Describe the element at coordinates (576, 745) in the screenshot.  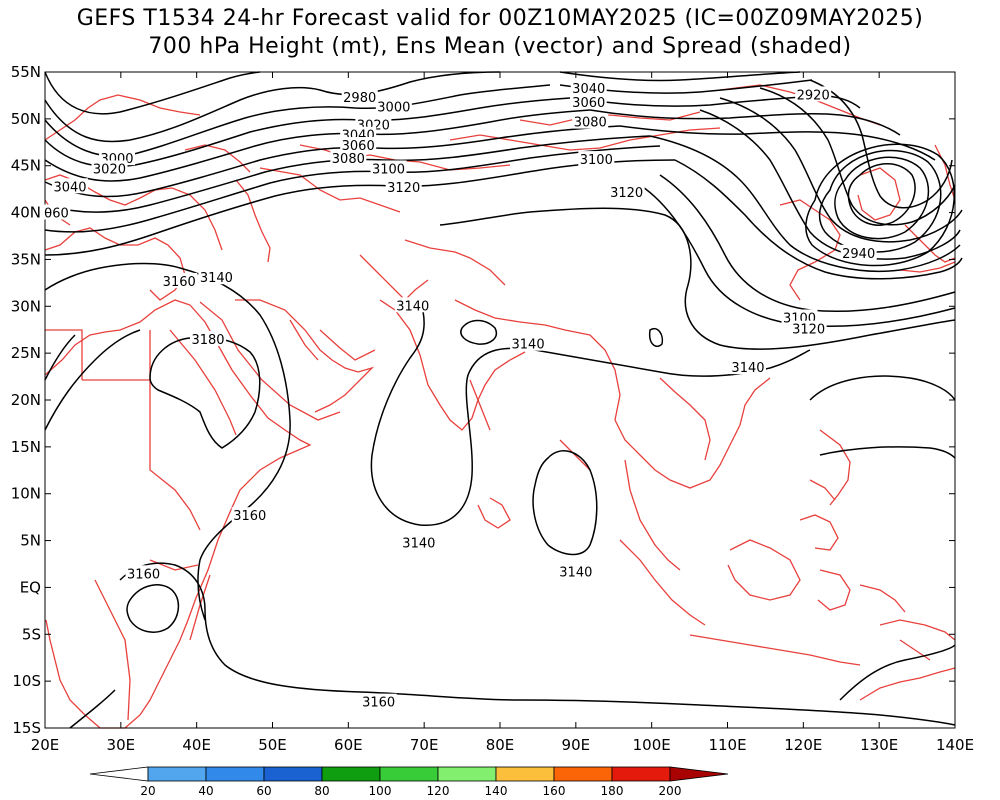
I see `lon-label: 90E` at that location.